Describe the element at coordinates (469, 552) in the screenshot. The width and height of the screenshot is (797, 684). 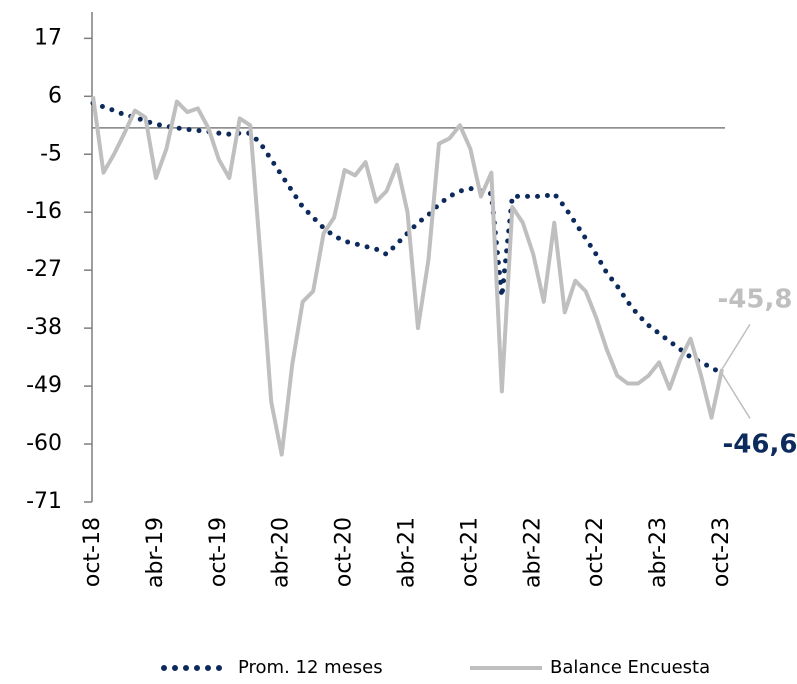
I see `x-tick-label: oct-21` at that location.